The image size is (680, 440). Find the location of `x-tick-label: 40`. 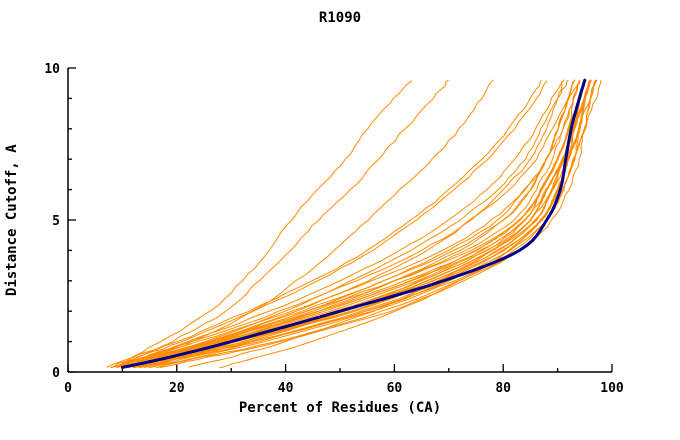

x-tick-label: 40 is located at coordinates (286, 388).